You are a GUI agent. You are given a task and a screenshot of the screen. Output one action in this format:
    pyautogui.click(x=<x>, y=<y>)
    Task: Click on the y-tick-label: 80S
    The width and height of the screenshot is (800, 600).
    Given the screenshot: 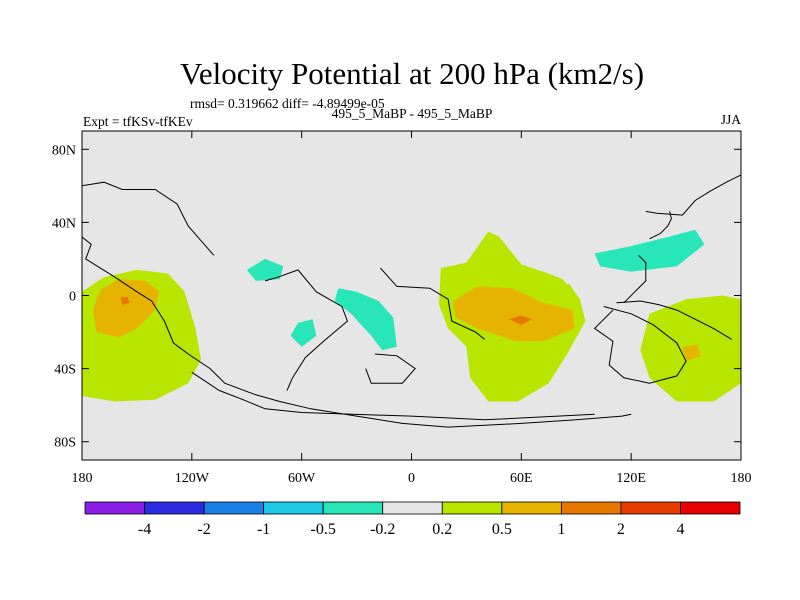 What is the action you would take?
    pyautogui.click(x=65, y=443)
    